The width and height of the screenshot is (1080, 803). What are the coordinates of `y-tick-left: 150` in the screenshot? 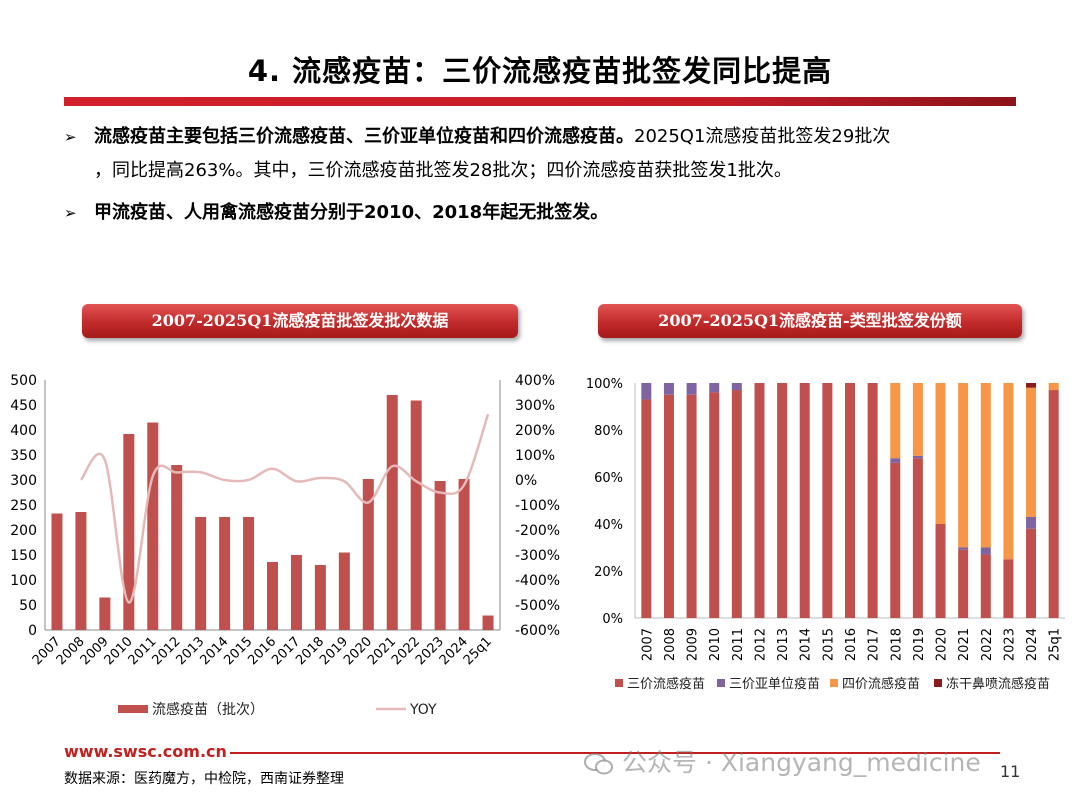 It's located at (23, 556).